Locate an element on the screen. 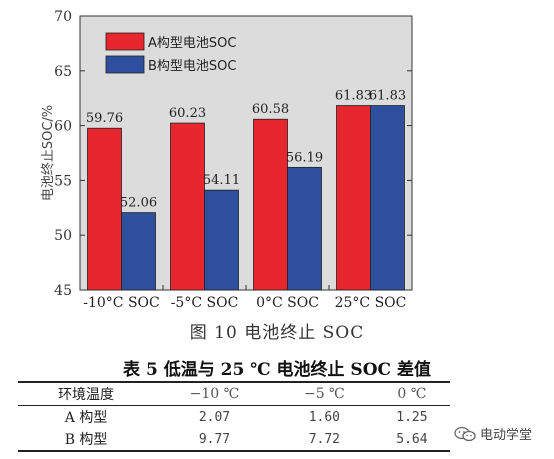 Image resolution: width=554 pixels, height=459 pixels. watermark: 电动学堂 is located at coordinates (493, 433).